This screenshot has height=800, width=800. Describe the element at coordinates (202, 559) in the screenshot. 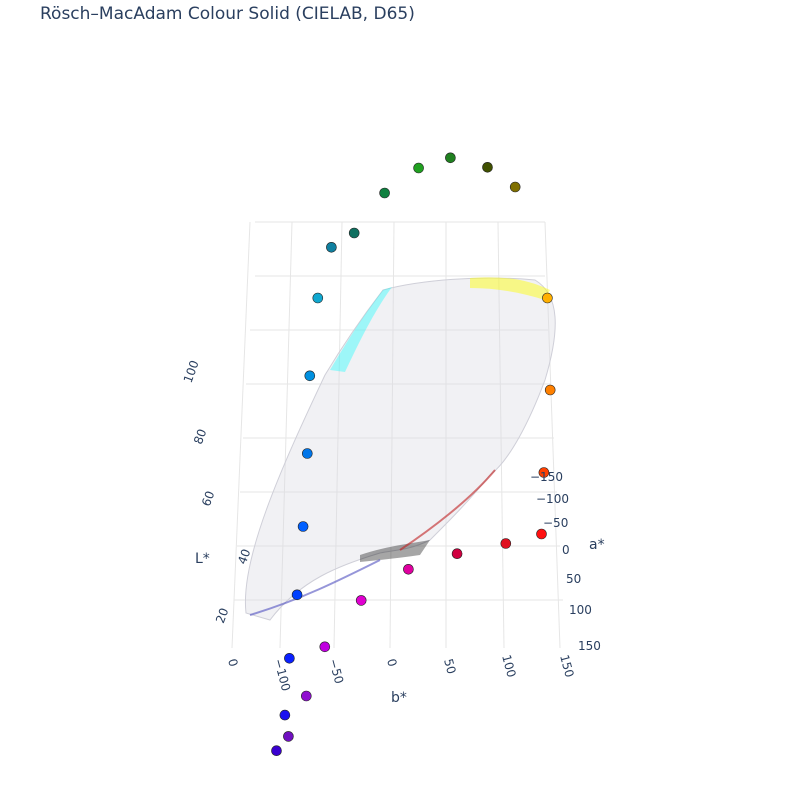

I see `z-axis-title: L*` at that location.